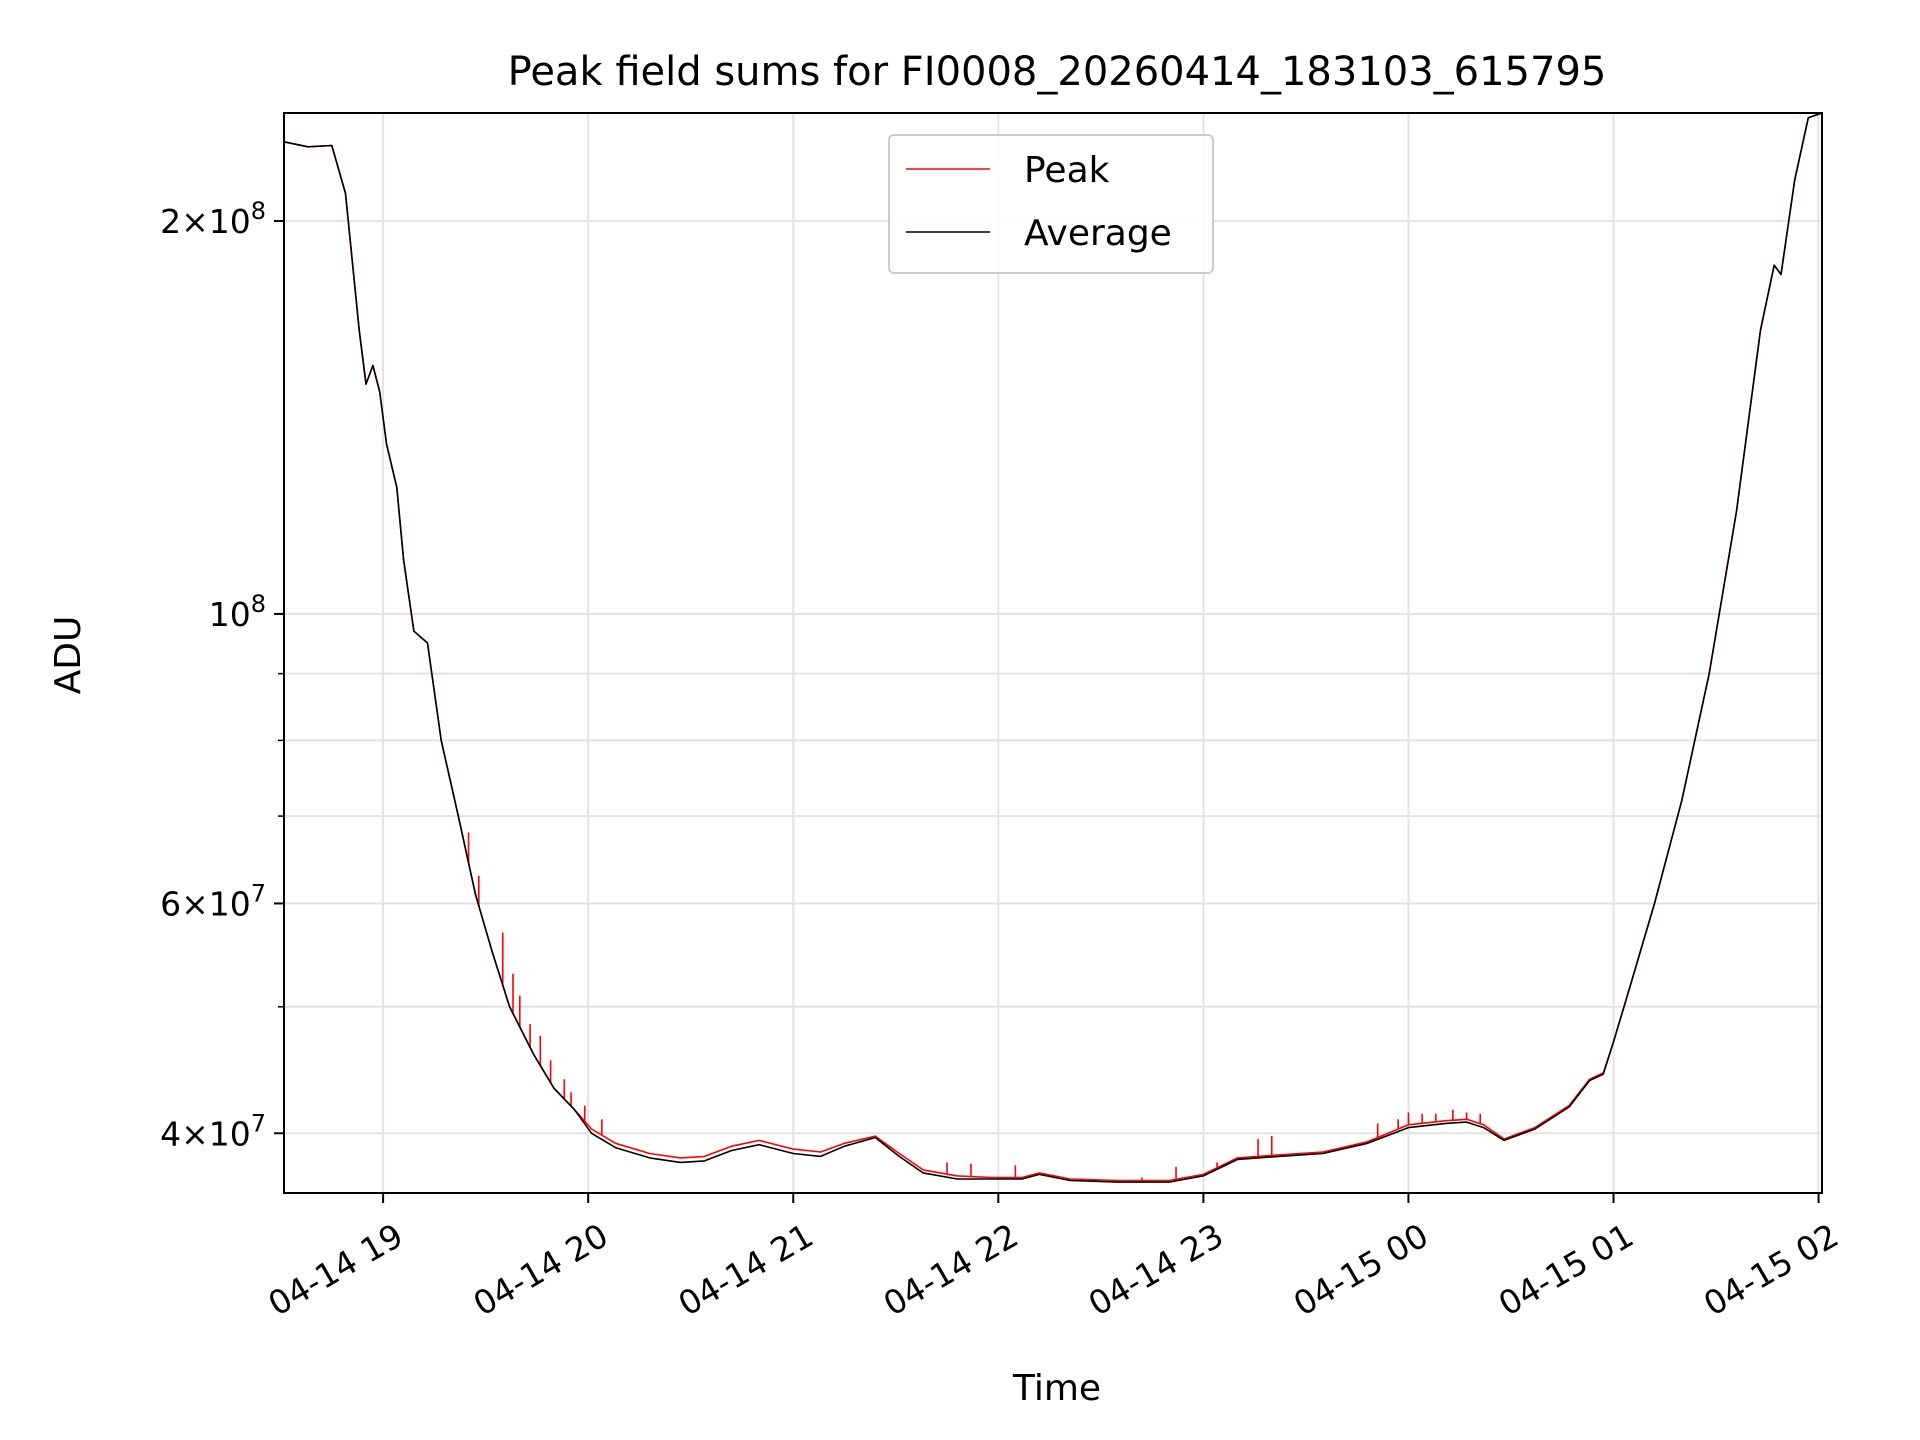 Image resolution: width=1920 pixels, height=1440 pixels. What do you see at coordinates (237, 612) in the screenshot?
I see `y-tick-label: 108` at bounding box center [237, 612].